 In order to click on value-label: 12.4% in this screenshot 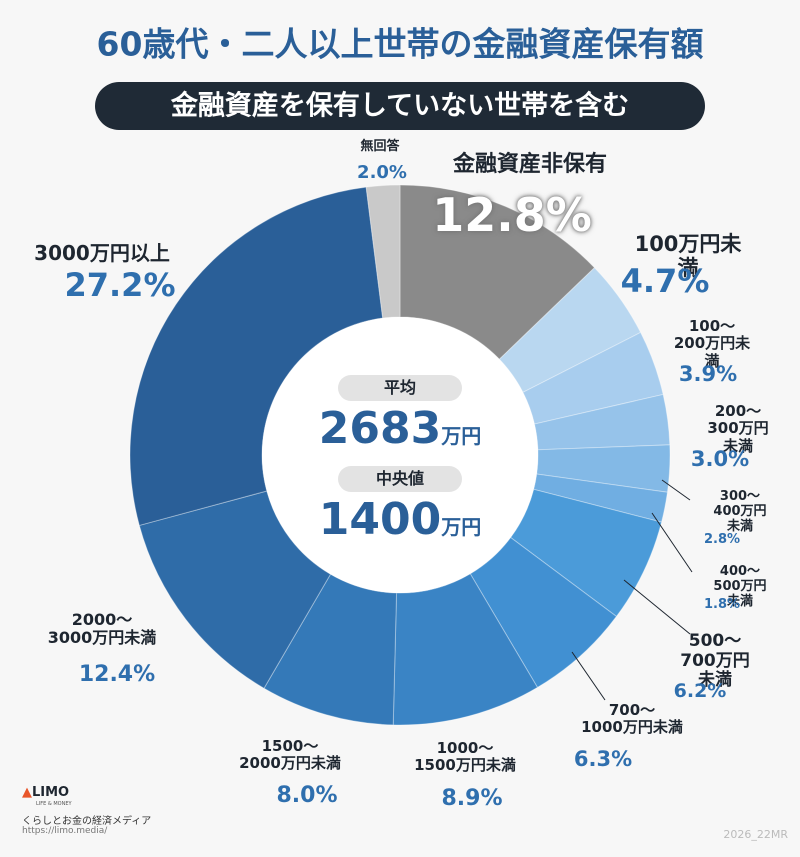, I will do `click(117, 674)`.